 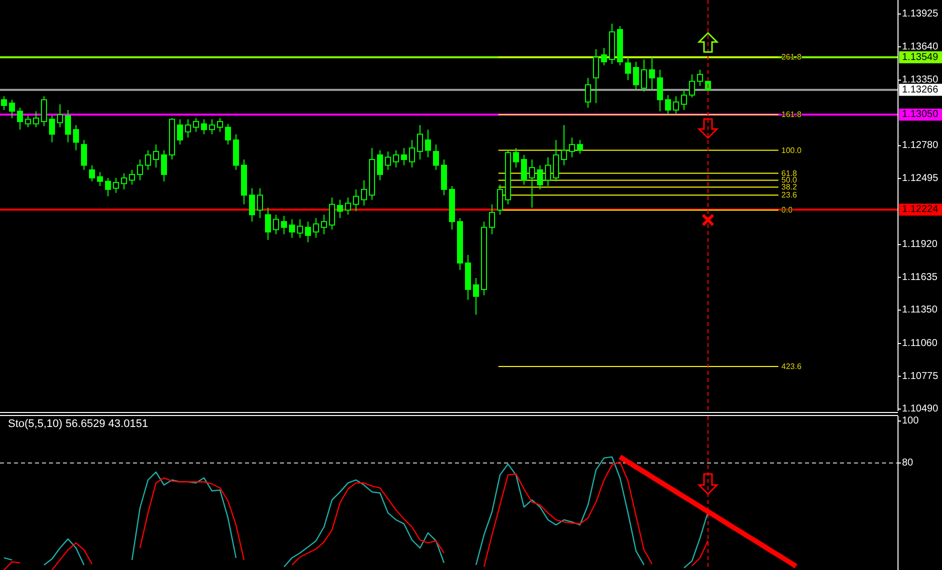 I want to click on y-tick-label: 80, so click(x=908, y=462).